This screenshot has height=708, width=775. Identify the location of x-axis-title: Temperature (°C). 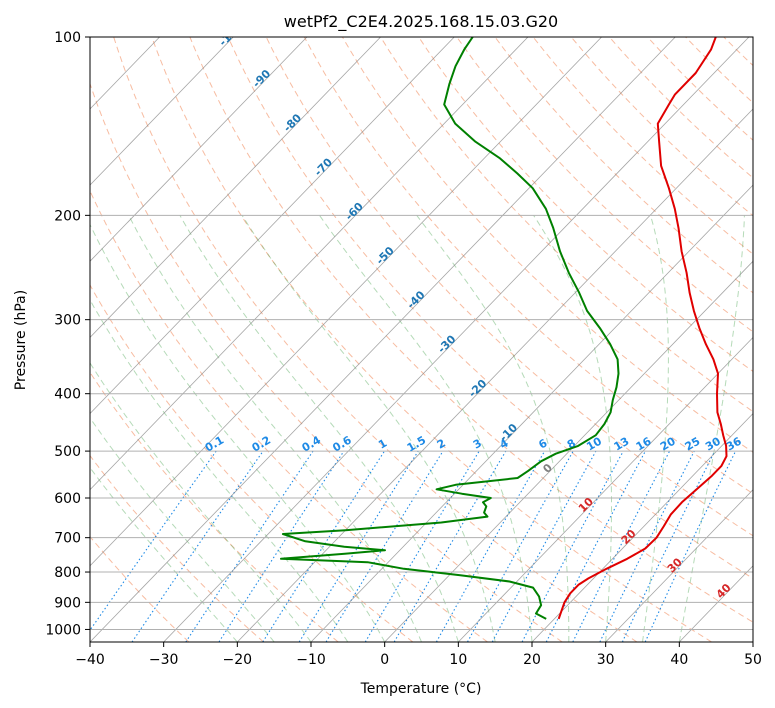
(421, 689).